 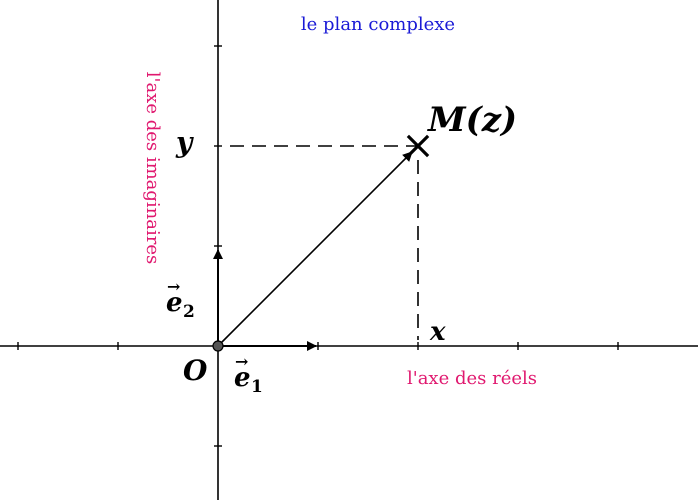 I want to click on diagram-title: le plan complexe, so click(x=378, y=24).